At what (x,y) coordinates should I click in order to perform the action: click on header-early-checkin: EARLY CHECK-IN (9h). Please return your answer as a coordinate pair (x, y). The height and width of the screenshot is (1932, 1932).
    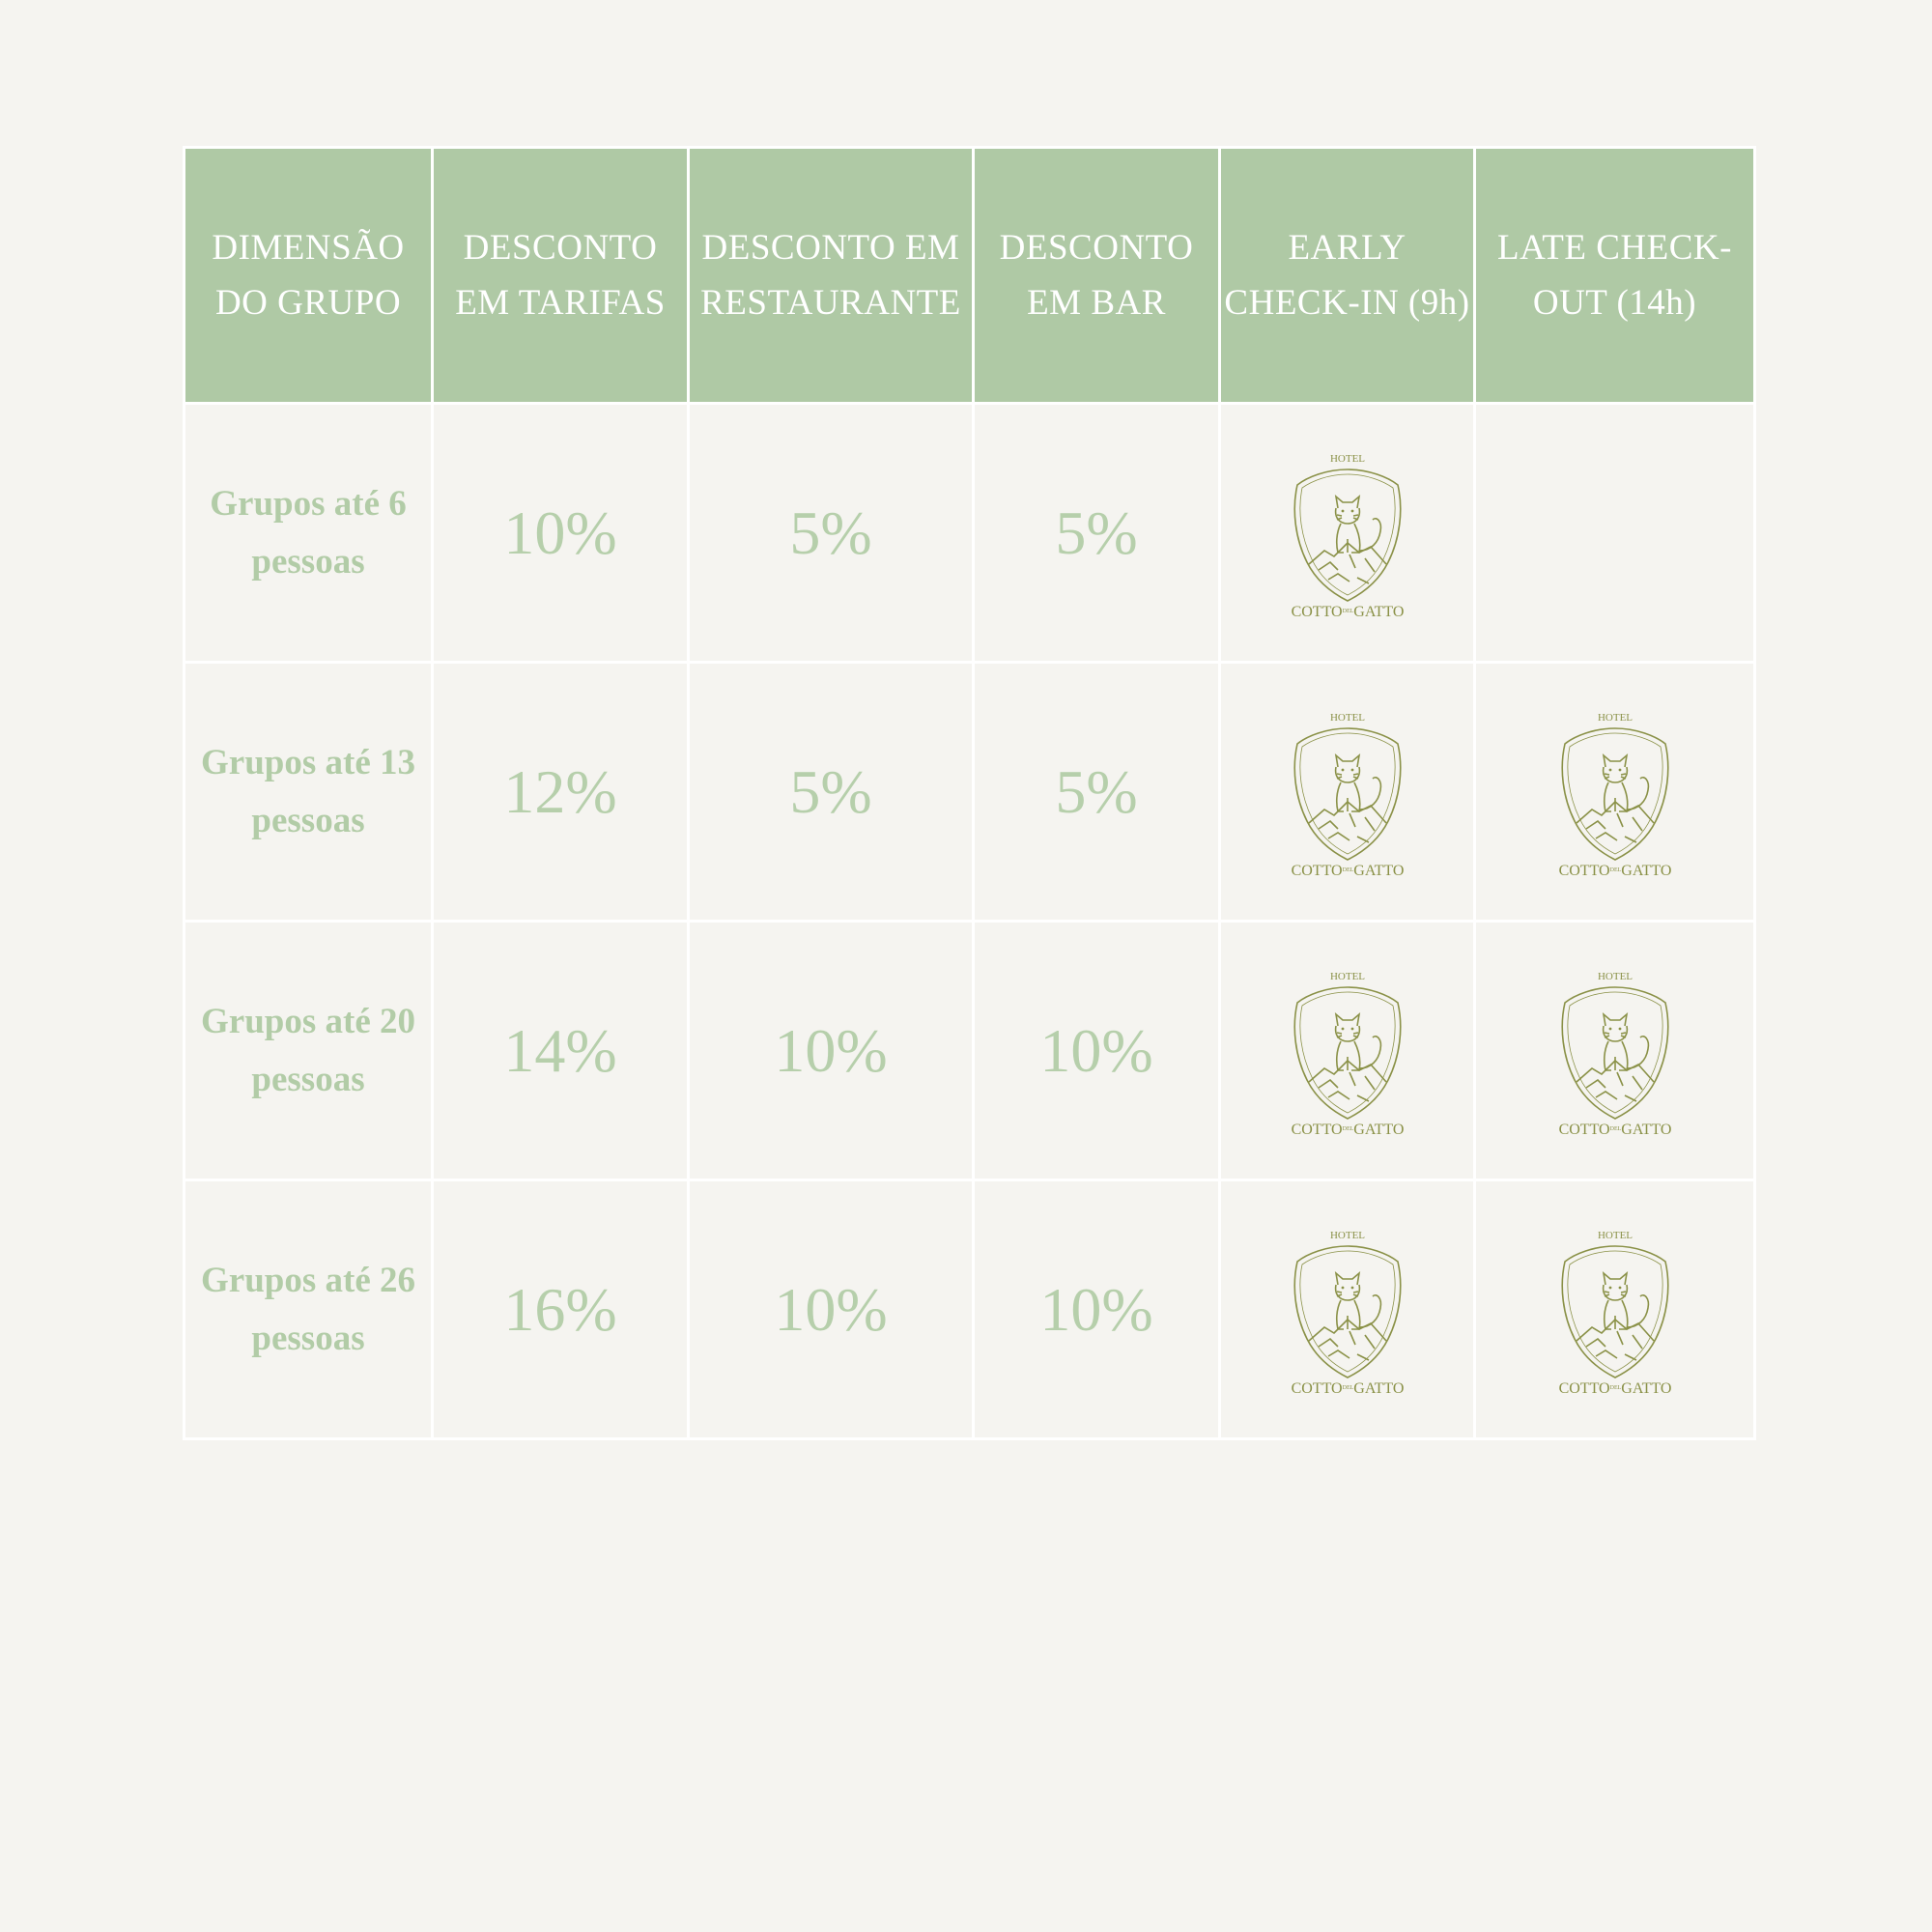
    Looking at the image, I should click on (1347, 275).